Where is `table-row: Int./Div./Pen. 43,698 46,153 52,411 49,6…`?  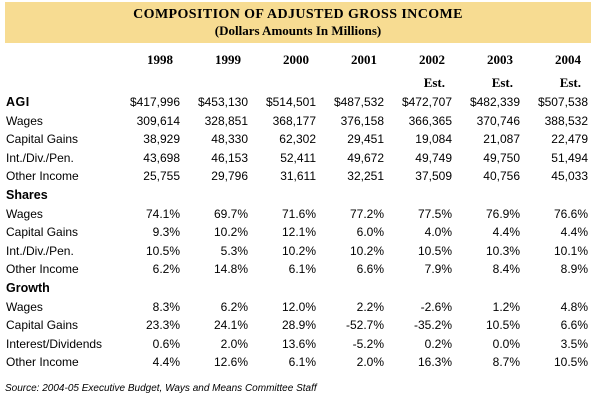
table-row: Int./Div./Pen. 43,698 46,153 52,411 49,6… is located at coordinates (297, 158).